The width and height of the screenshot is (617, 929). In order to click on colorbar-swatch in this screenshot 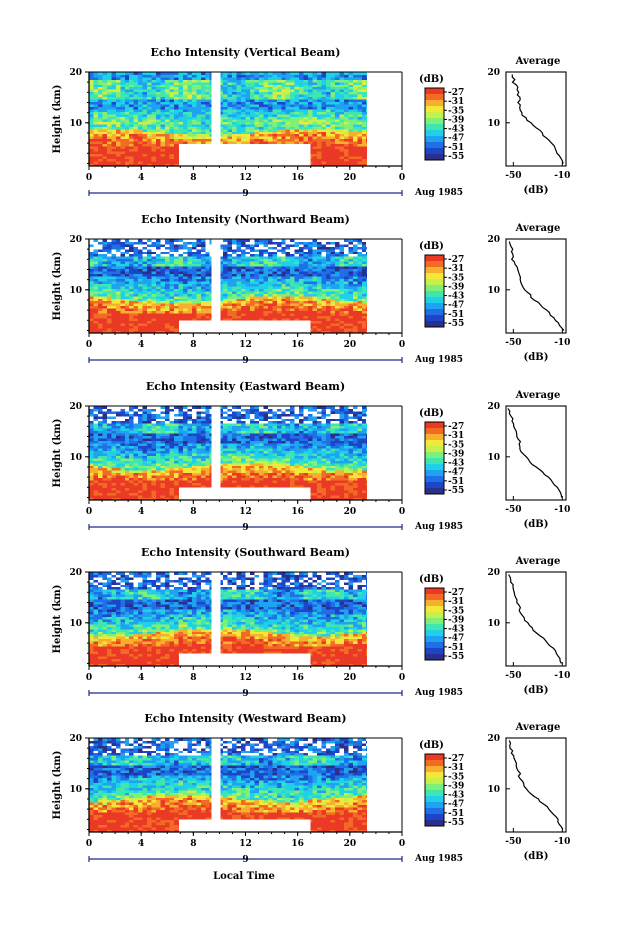, I will do `click(434, 151)`.